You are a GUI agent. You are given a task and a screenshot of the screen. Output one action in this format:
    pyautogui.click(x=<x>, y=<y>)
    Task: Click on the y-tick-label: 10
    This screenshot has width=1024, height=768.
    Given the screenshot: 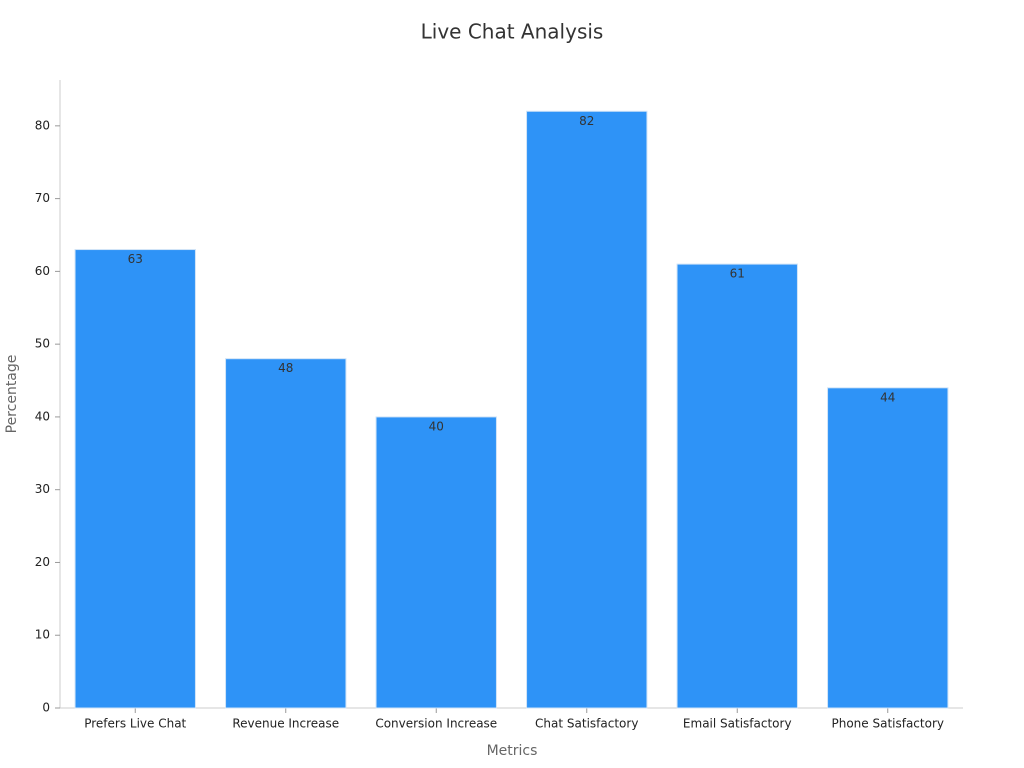 What is the action you would take?
    pyautogui.click(x=42, y=635)
    